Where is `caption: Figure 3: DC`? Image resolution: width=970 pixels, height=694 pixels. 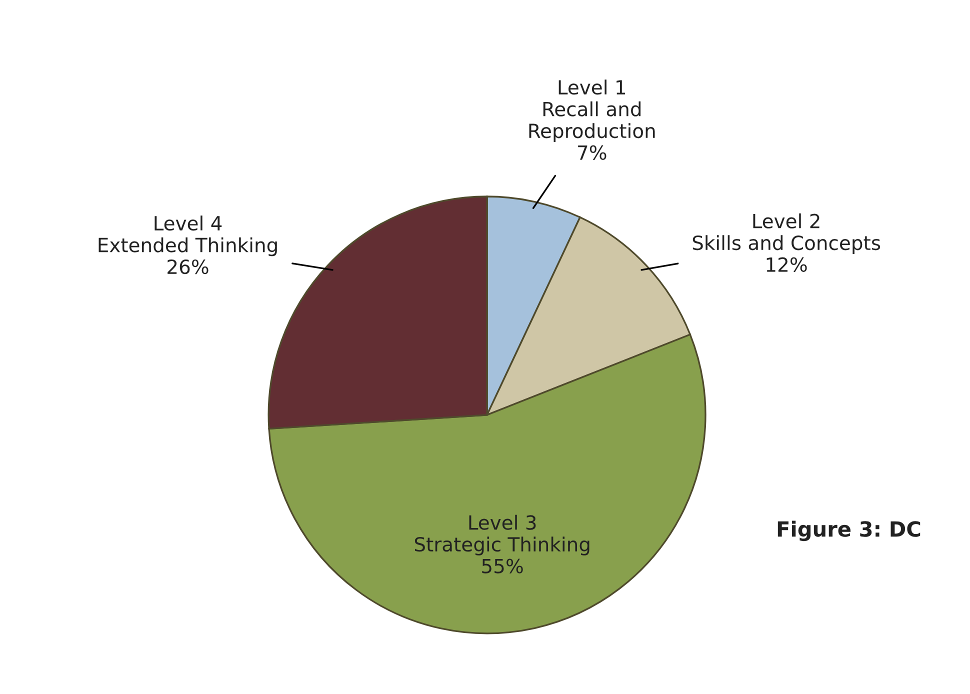 caption: Figure 3: DC is located at coordinates (849, 531).